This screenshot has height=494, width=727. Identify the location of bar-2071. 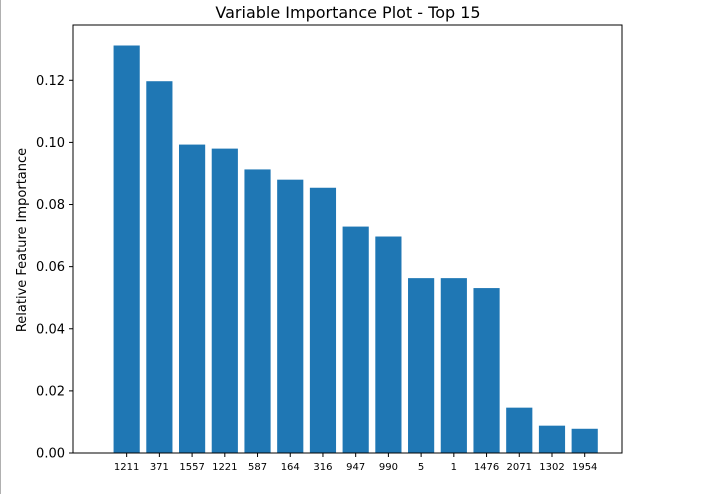
(519, 430).